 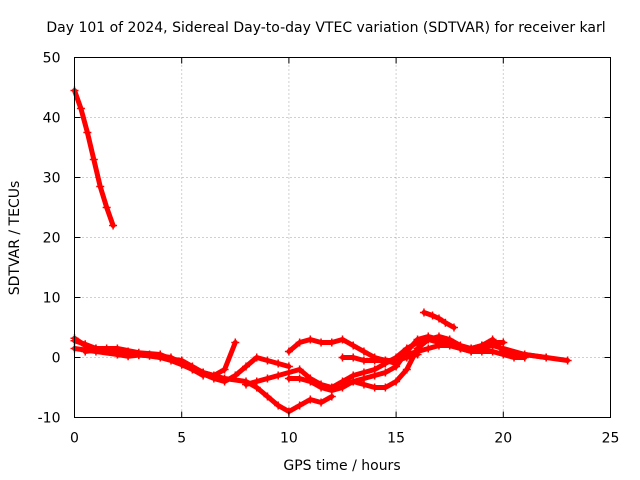 I want to click on series-markers-sat-k, so click(x=438, y=320).